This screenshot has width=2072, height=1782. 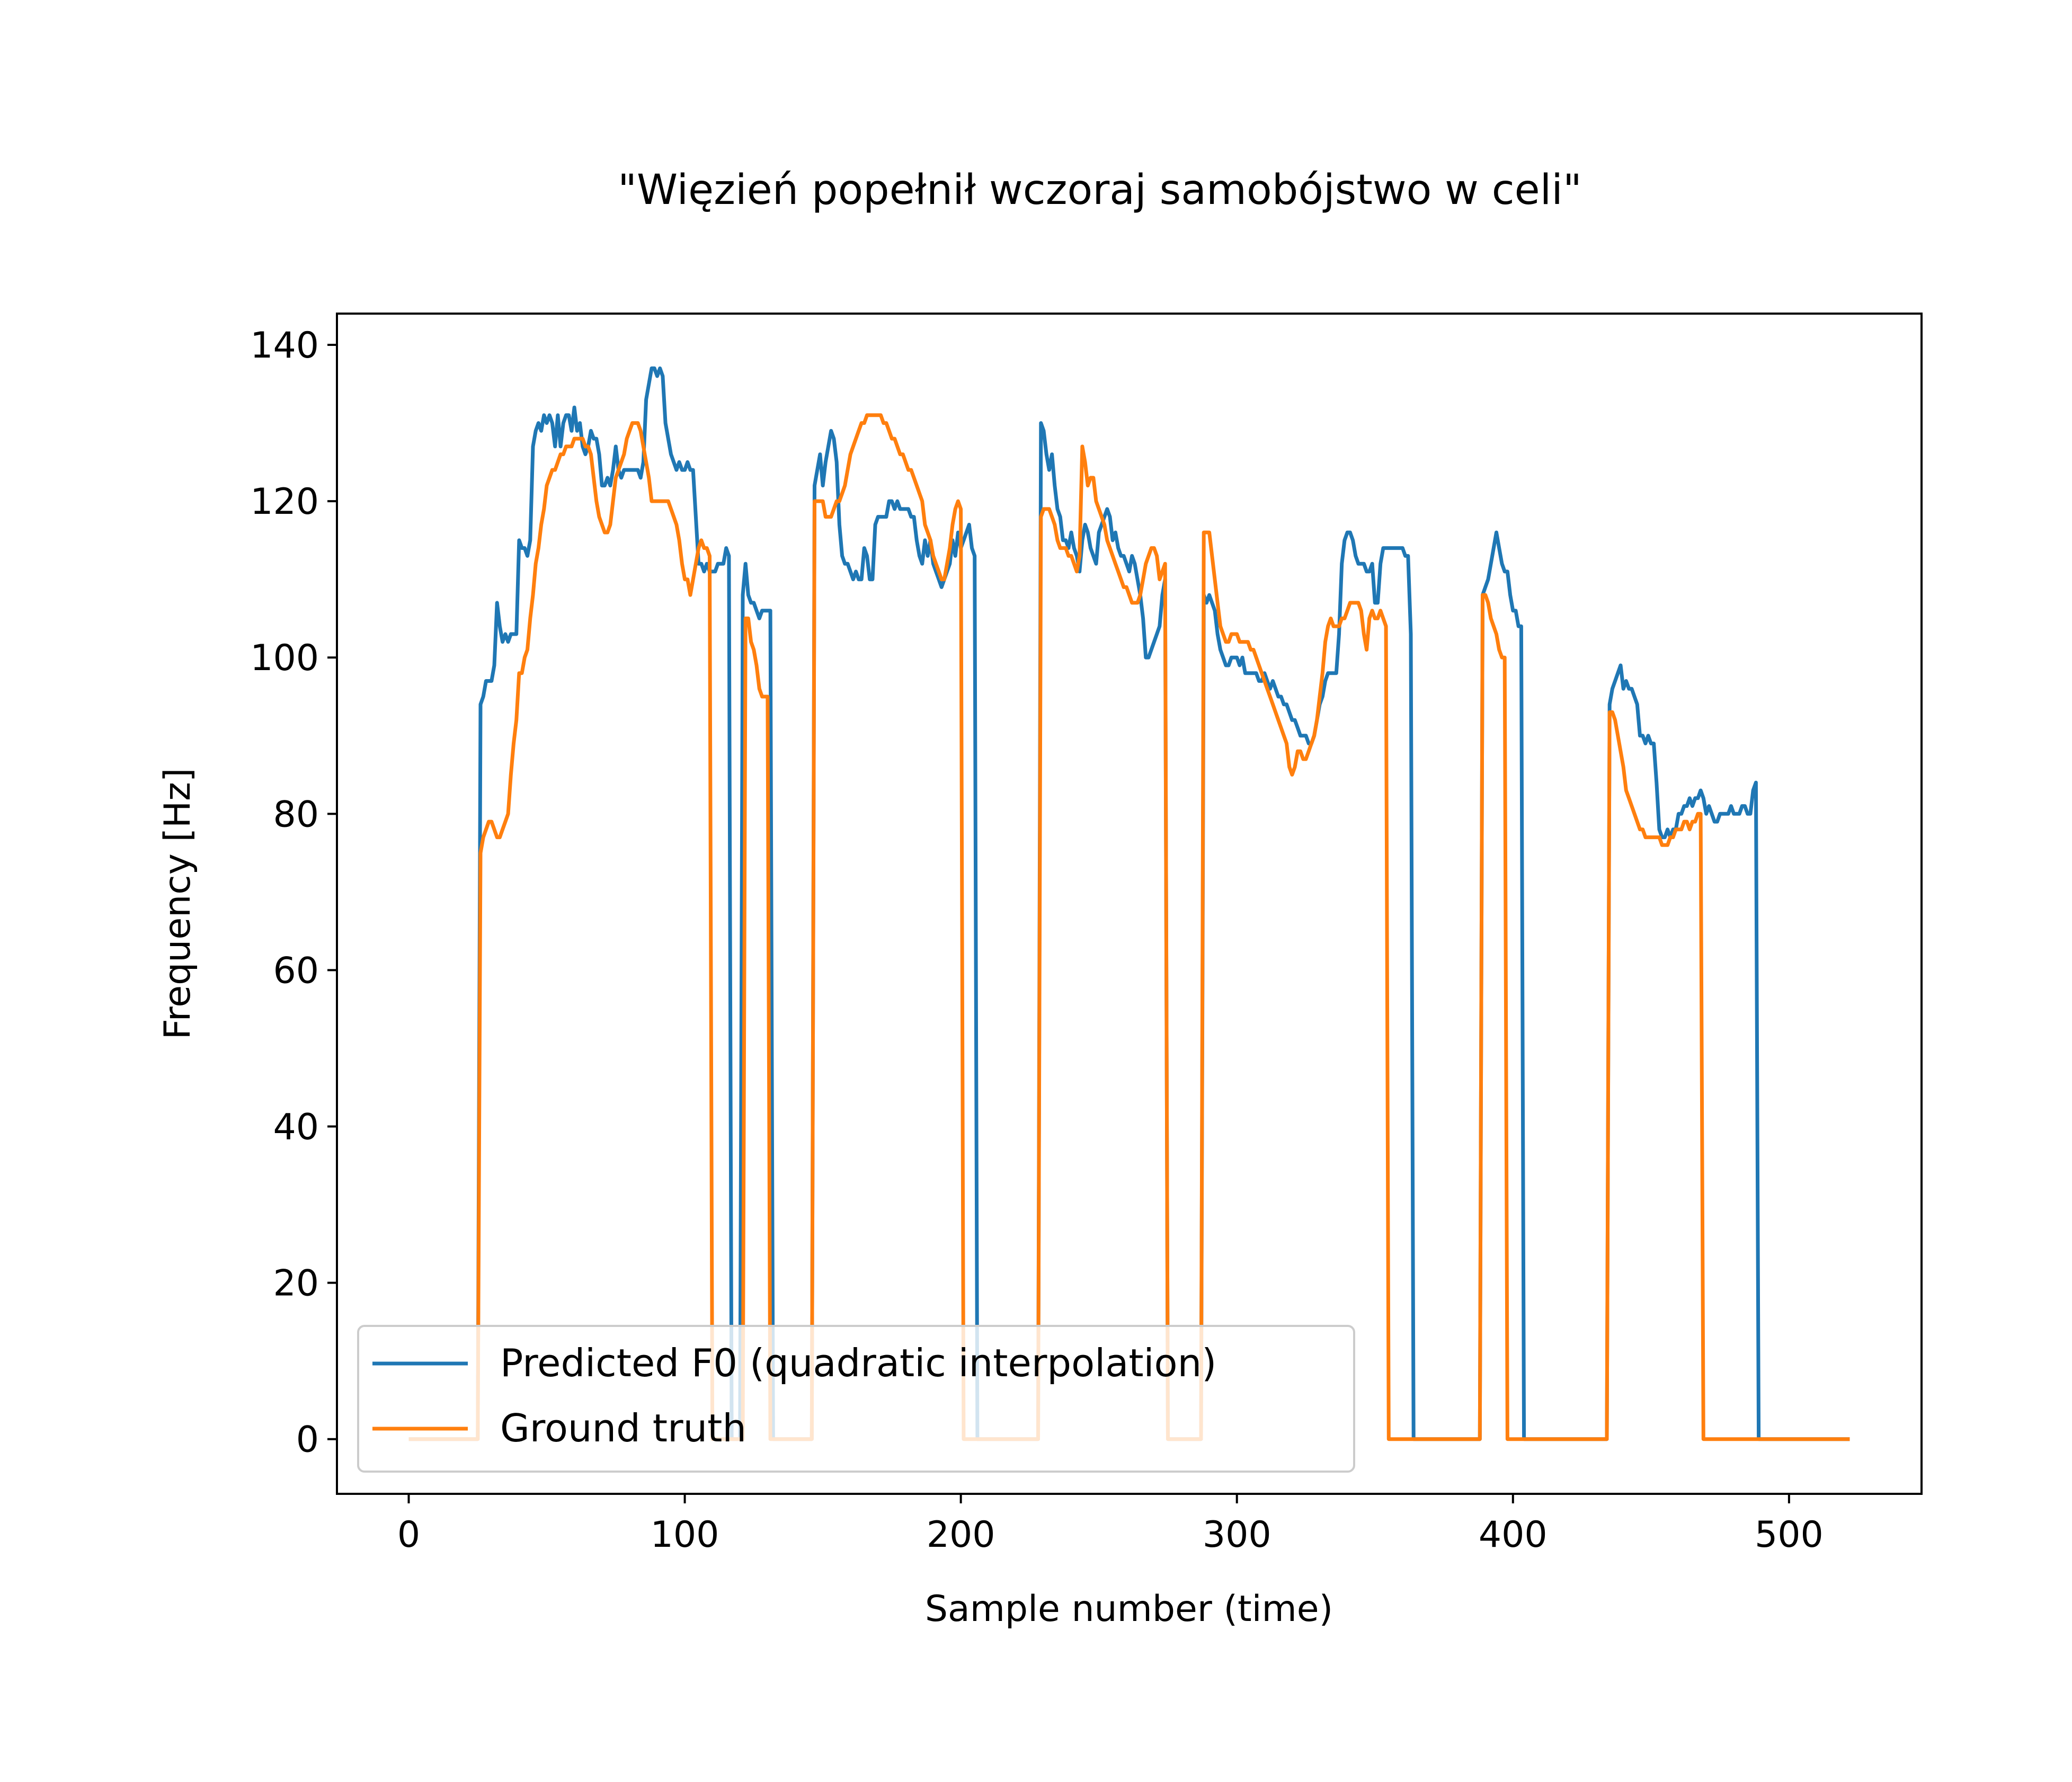 What do you see at coordinates (1237, 1535) in the screenshot?
I see `x-tick-label: 300` at bounding box center [1237, 1535].